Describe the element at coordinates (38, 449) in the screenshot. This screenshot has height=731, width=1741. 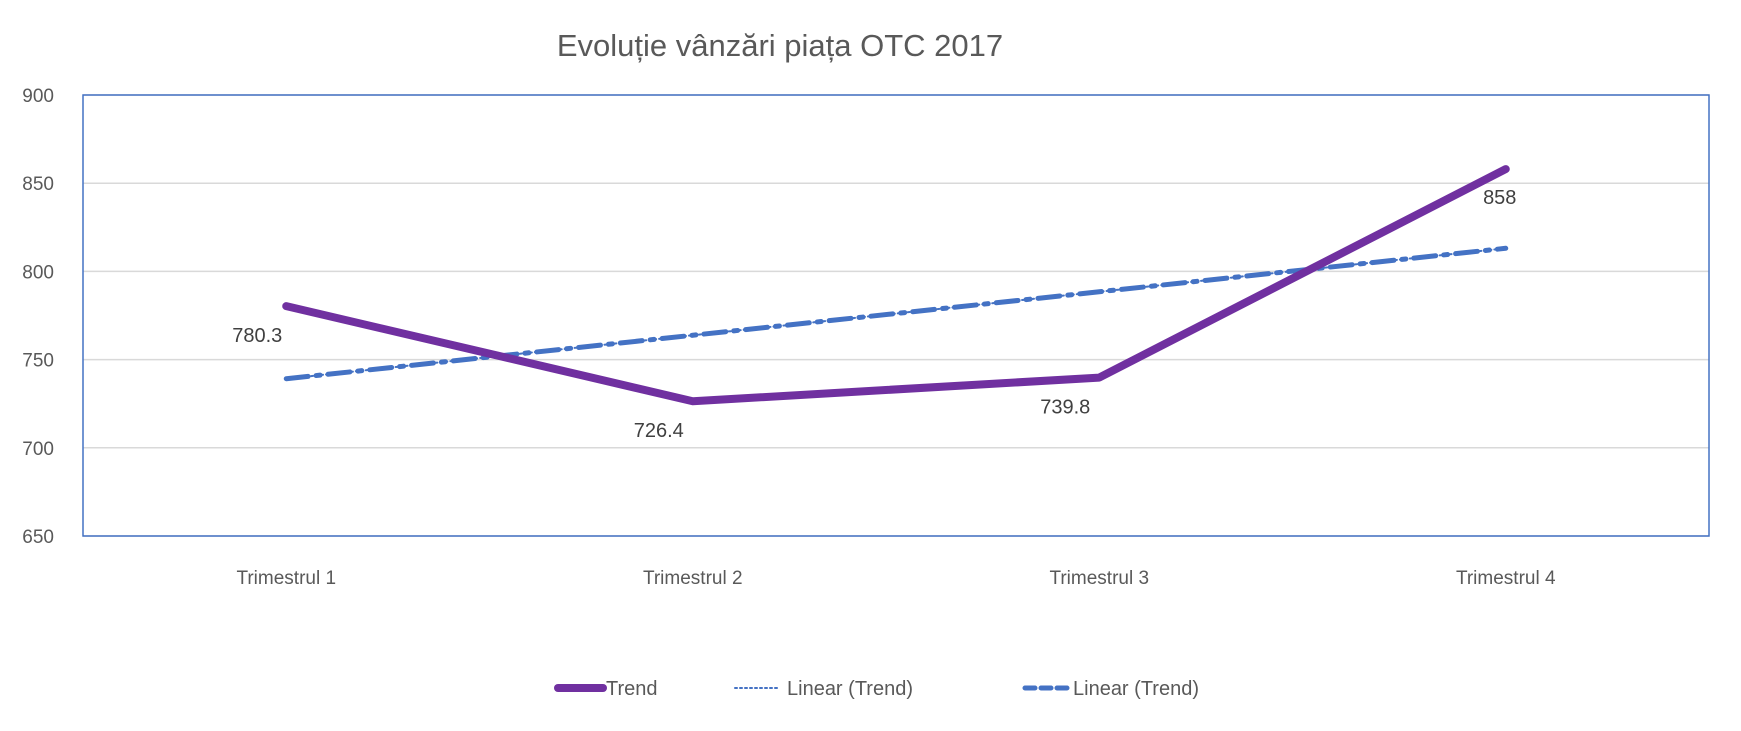
I see `y-tick-label: 700` at that location.